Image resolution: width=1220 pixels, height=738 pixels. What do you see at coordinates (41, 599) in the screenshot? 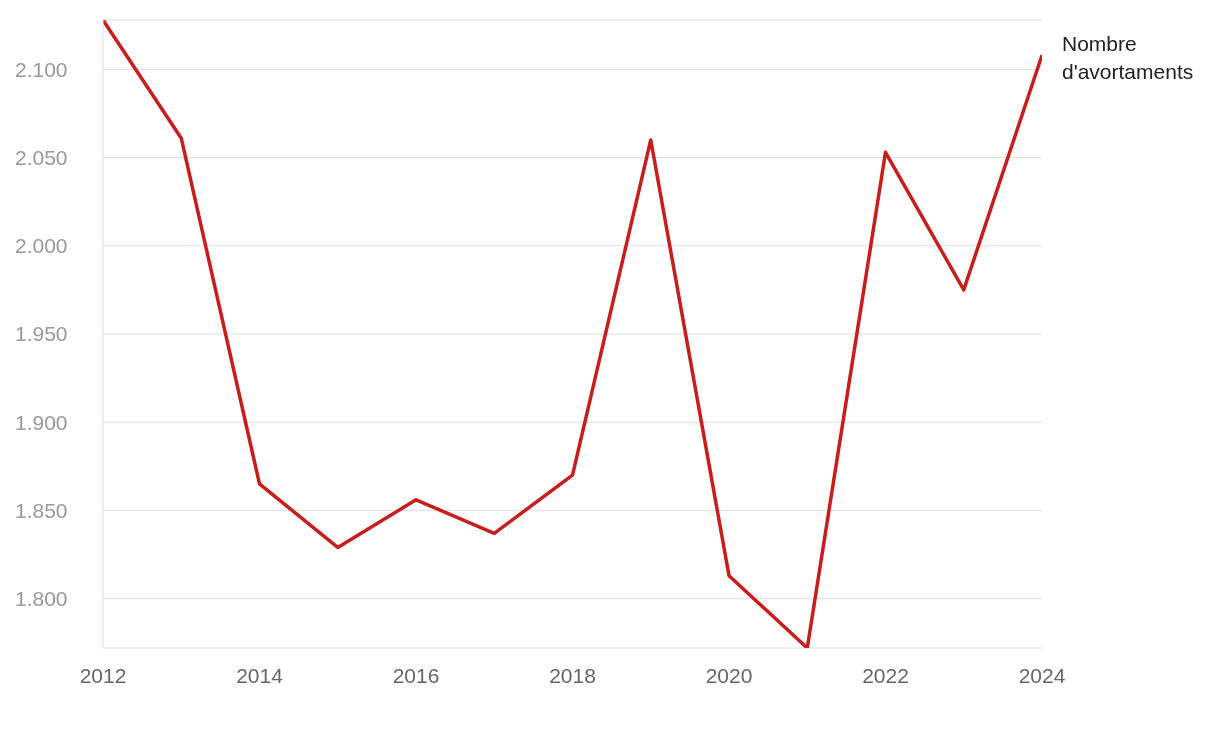
I see `y-tick-label: 1.800` at bounding box center [41, 599].